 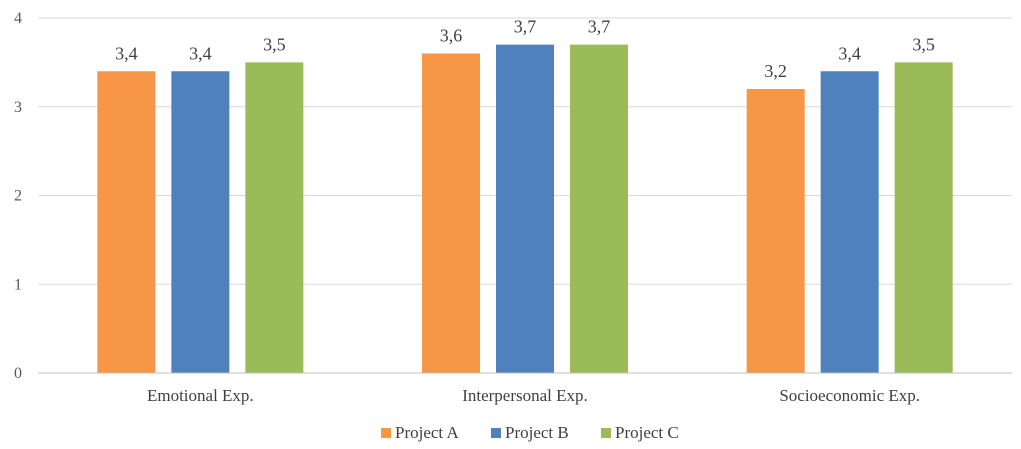 I want to click on legend: Project A Project B Project C, so click(x=530, y=432).